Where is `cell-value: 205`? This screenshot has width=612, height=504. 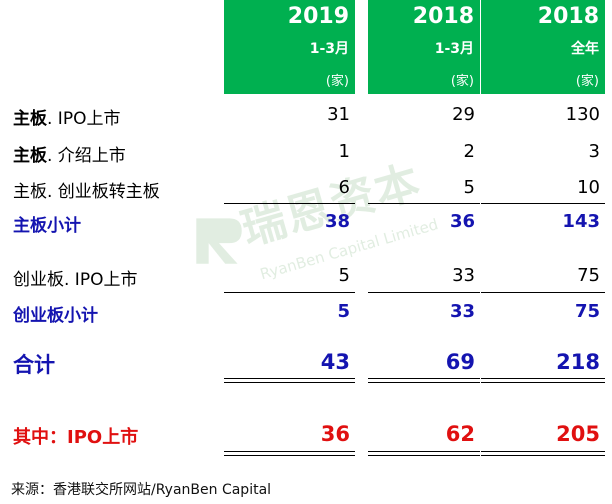 cell-value: 205 is located at coordinates (578, 434).